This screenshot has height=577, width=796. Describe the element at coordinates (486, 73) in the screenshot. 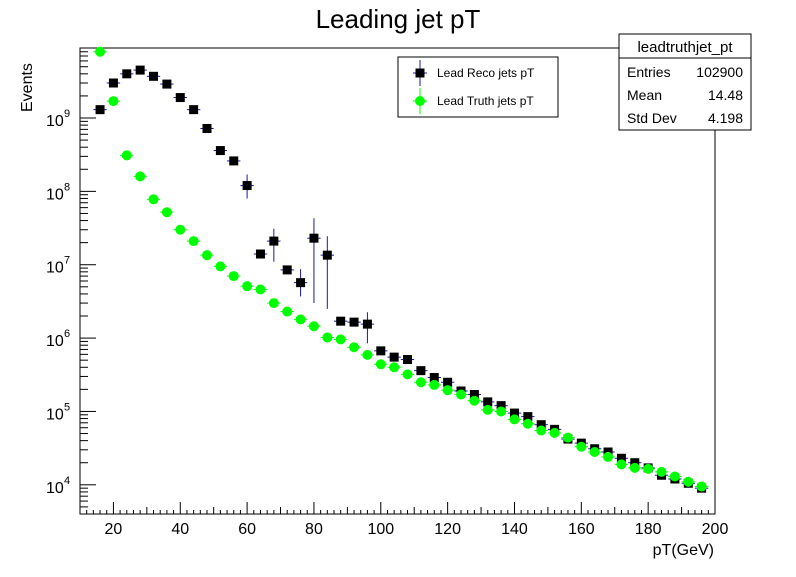

I see `legend-label: Lead Reco jets pT` at that location.